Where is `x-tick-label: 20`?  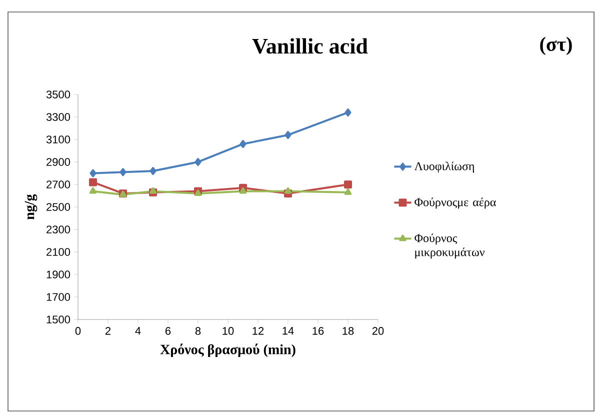
x-tick-label: 20 is located at coordinates (378, 331).